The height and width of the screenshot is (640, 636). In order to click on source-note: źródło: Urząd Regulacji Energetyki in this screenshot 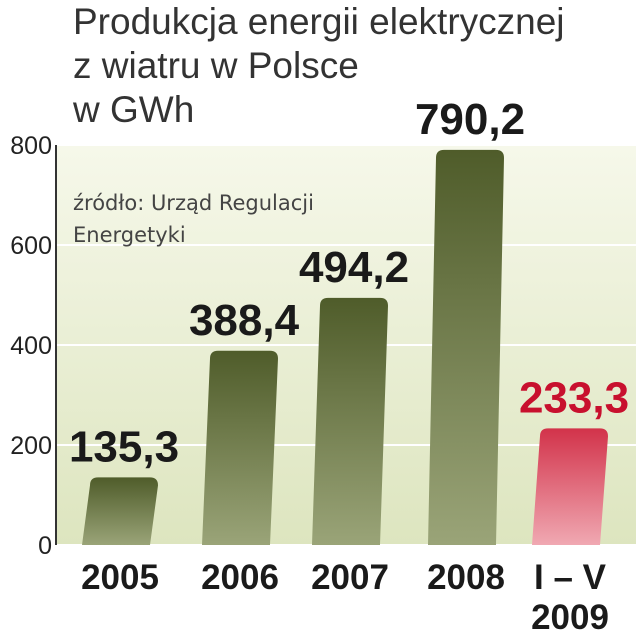, I will do `click(193, 219)`.